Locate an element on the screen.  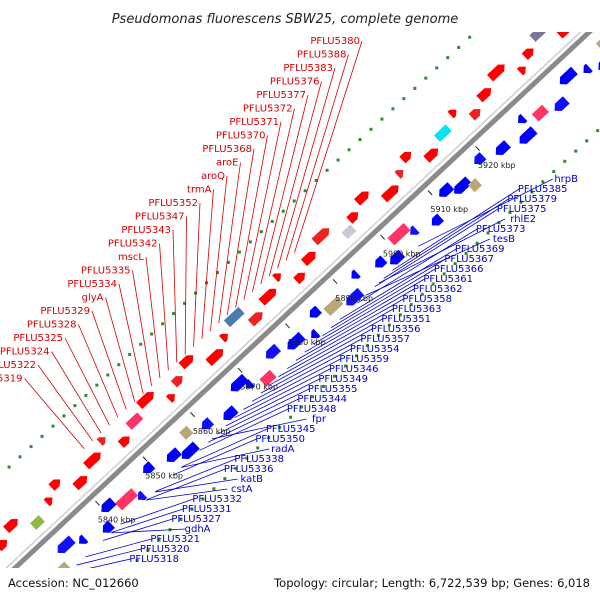
tick-label: 5870 kbp is located at coordinates (259, 387).